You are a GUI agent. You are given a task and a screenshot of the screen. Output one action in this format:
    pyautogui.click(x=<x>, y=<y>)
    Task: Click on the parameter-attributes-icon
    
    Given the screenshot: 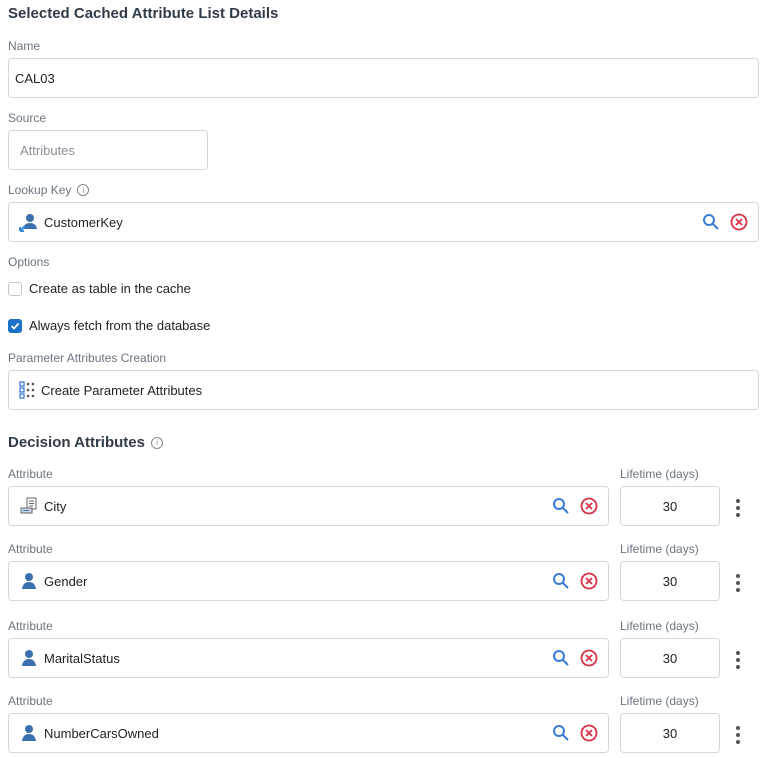 What is the action you would take?
    pyautogui.click(x=27, y=390)
    